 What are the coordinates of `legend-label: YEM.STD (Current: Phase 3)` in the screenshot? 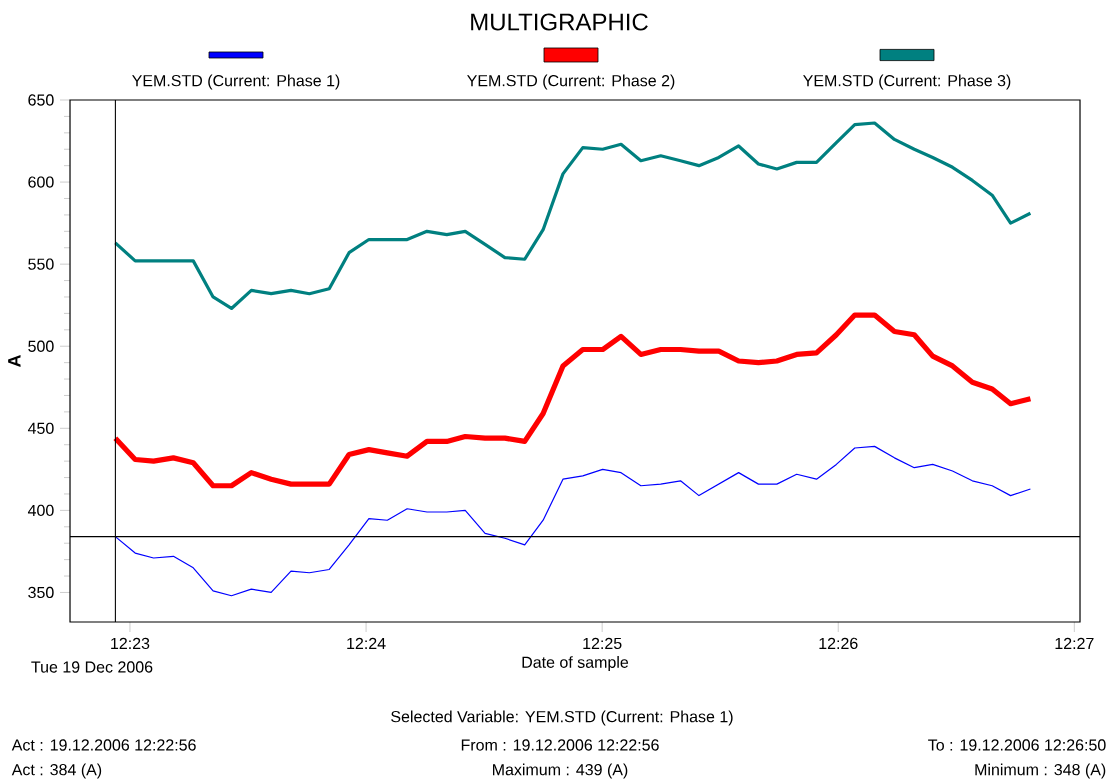 It's located at (907, 82).